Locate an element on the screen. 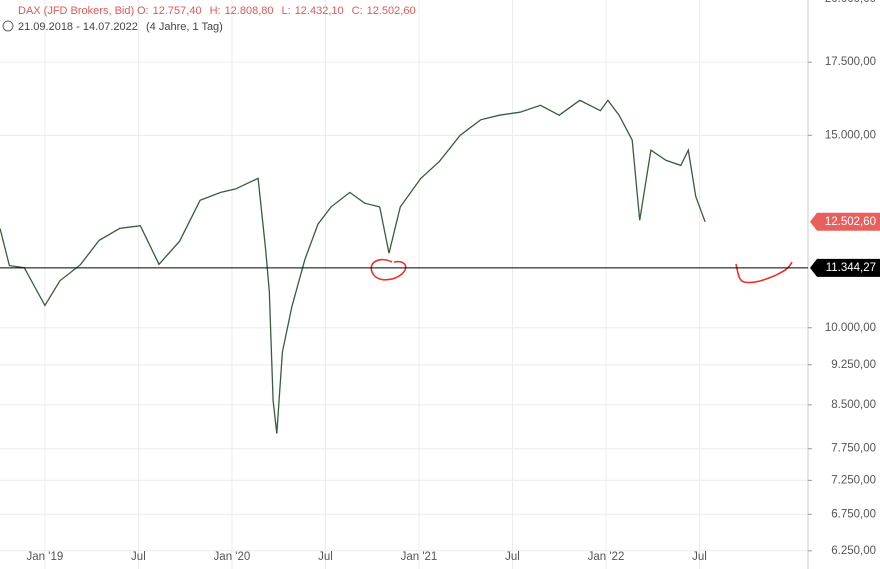  ohlc-value: 12.757,40 is located at coordinates (177, 11).